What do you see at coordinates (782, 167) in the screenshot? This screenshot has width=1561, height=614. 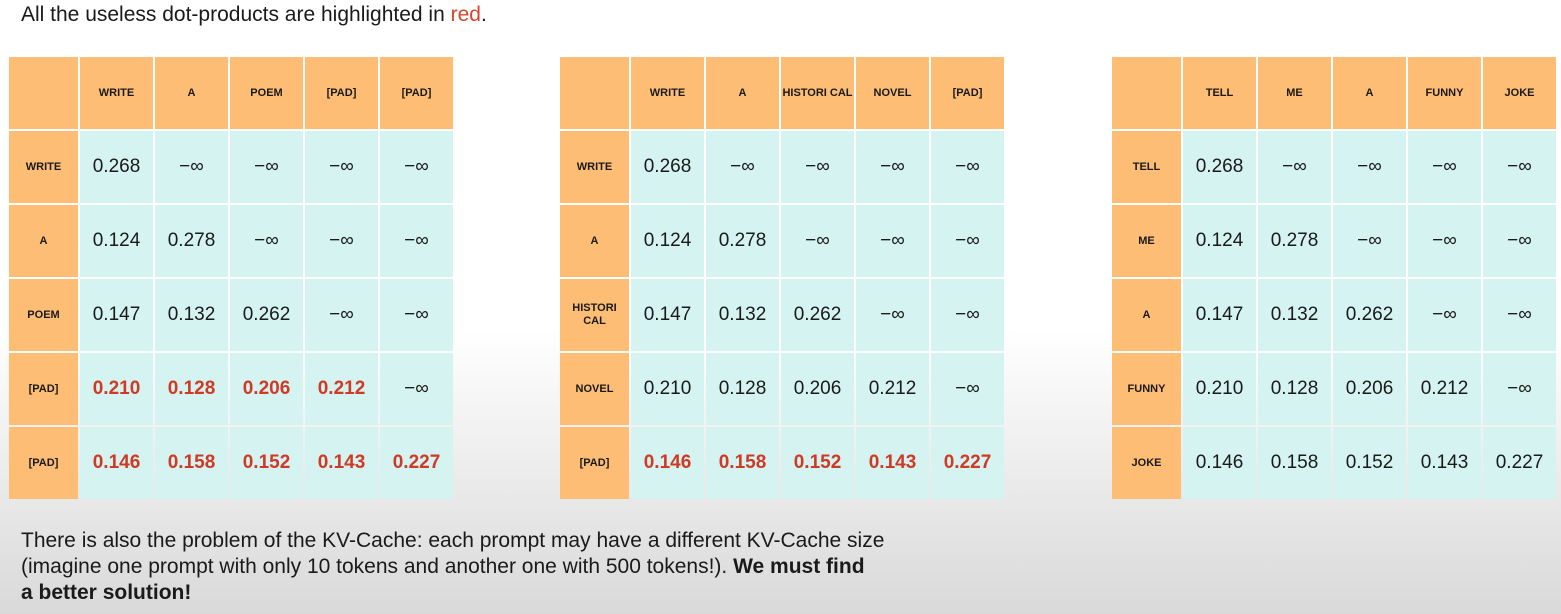 I see `matrix-row: WRITE 0.268 −∞ −∞ −∞ −∞` at bounding box center [782, 167].